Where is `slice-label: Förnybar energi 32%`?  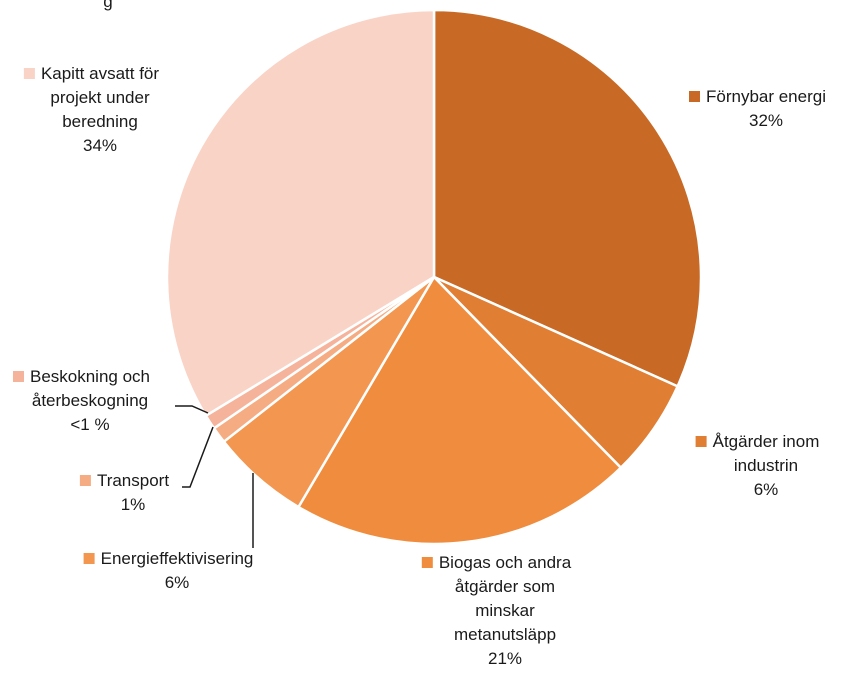
slice-label: Förnybar energi 32% is located at coordinates (757, 108).